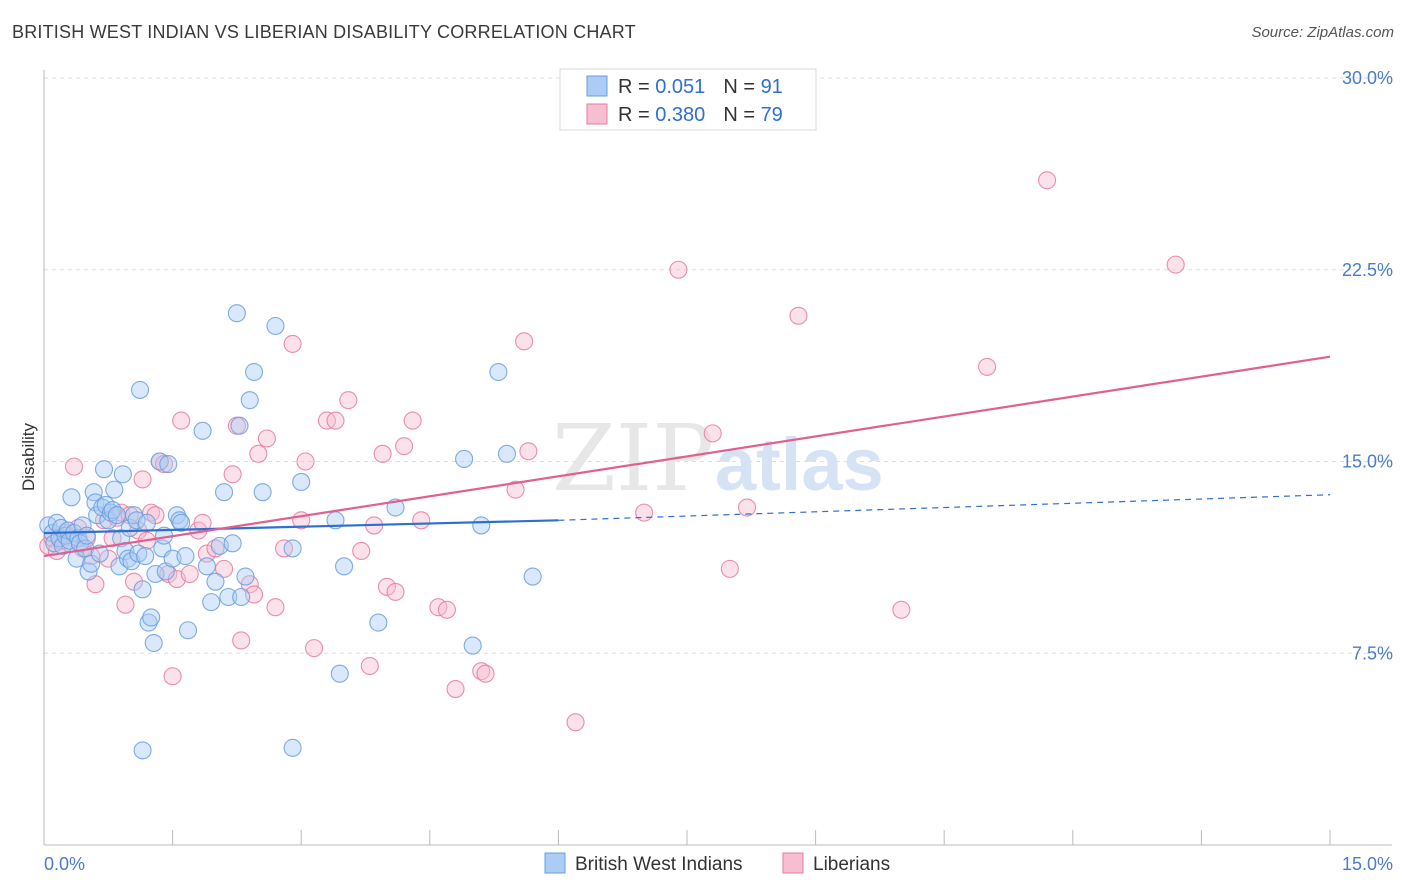  Describe the element at coordinates (555, 863) in the screenshot. I see `legend-swatch` at that location.